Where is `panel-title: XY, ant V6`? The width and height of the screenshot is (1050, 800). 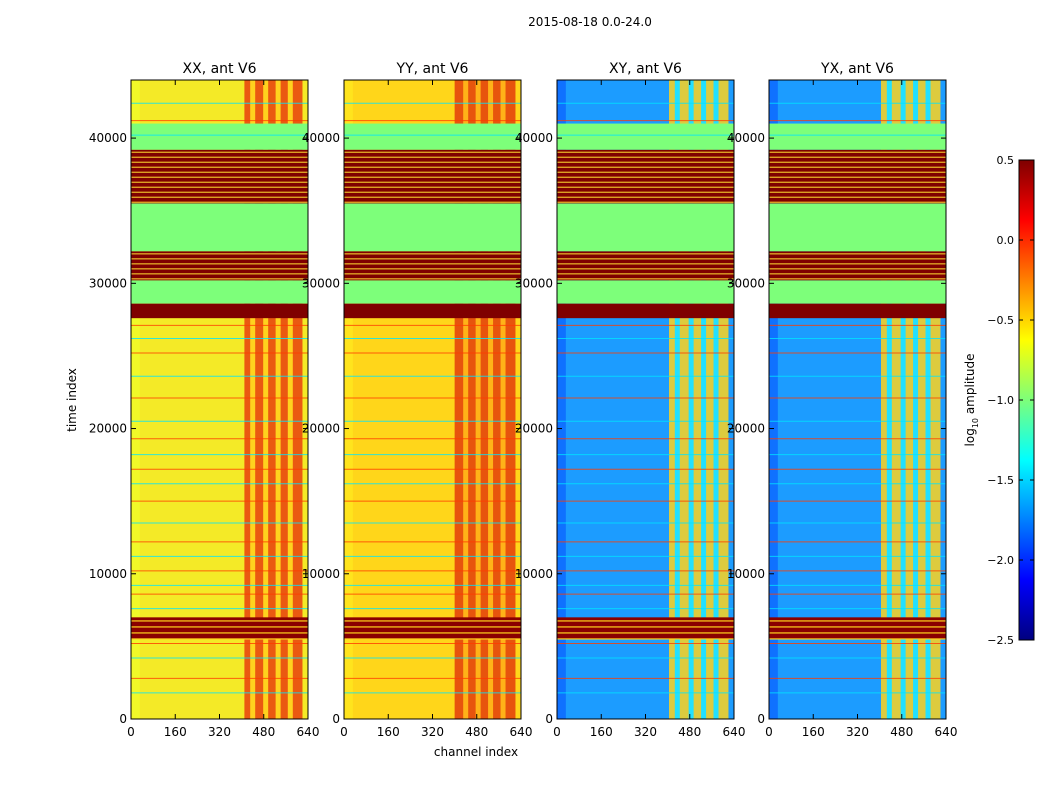 panel-title: XY, ant V6 is located at coordinates (645, 69).